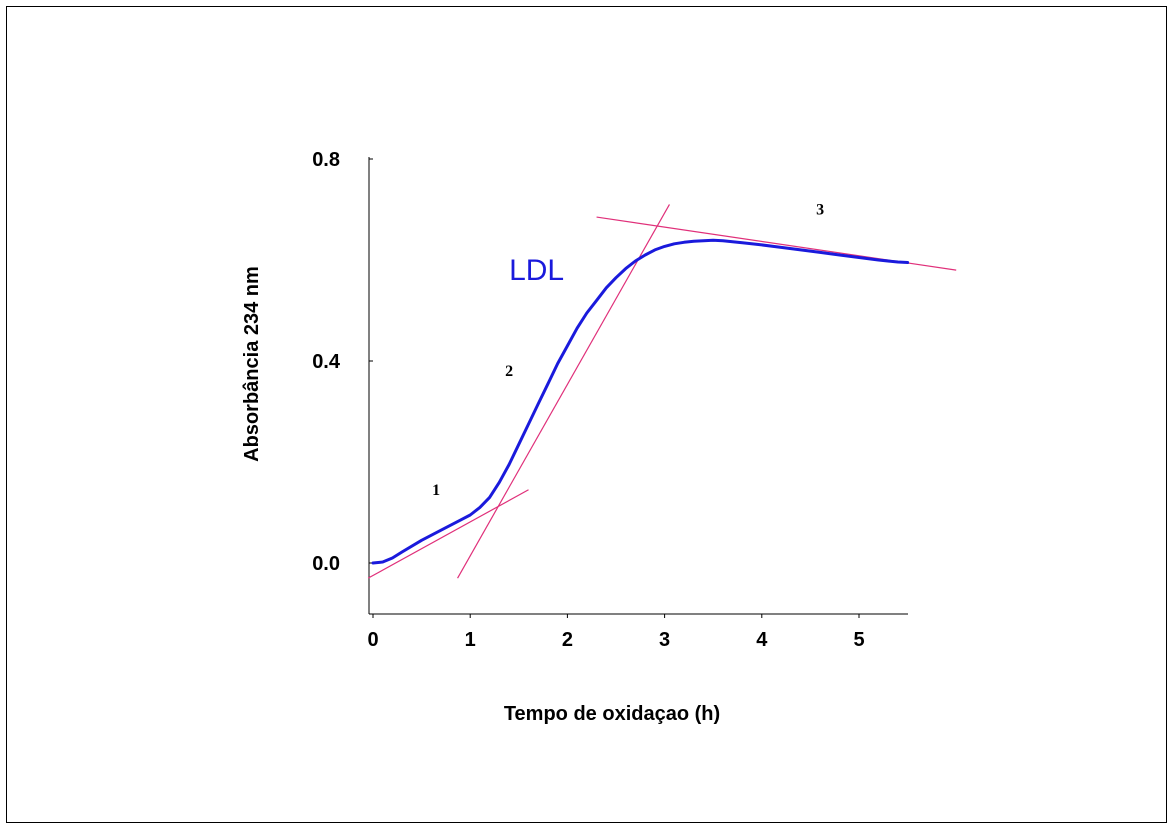 The width and height of the screenshot is (1175, 831). I want to click on phase-label-2: 2, so click(509, 371).